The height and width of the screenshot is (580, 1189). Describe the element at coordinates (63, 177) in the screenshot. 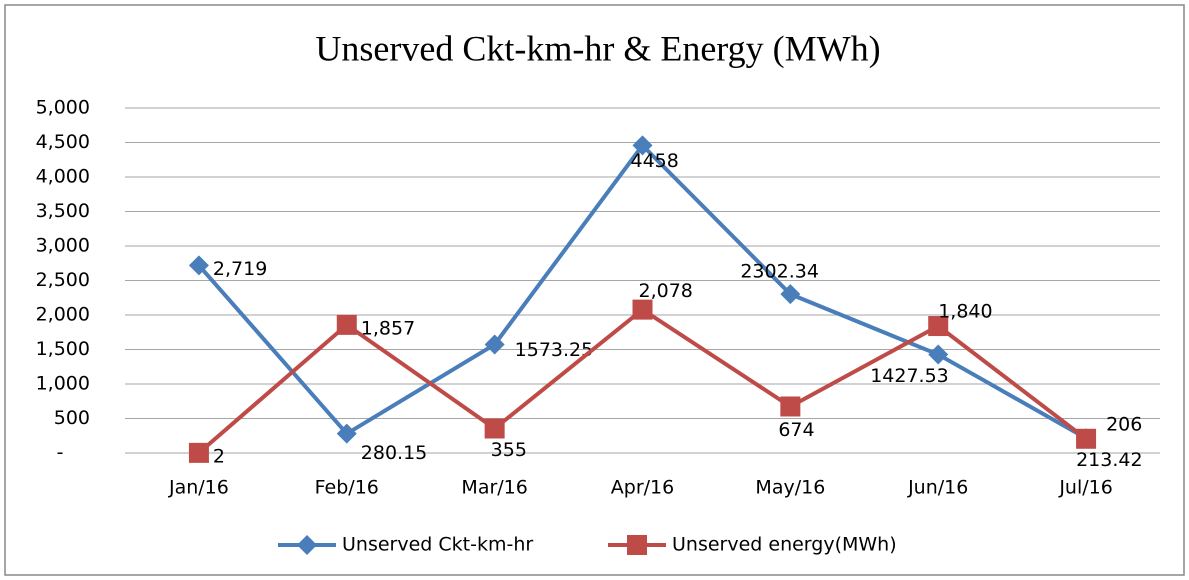

I see `y-tick-label: 4,000` at that location.